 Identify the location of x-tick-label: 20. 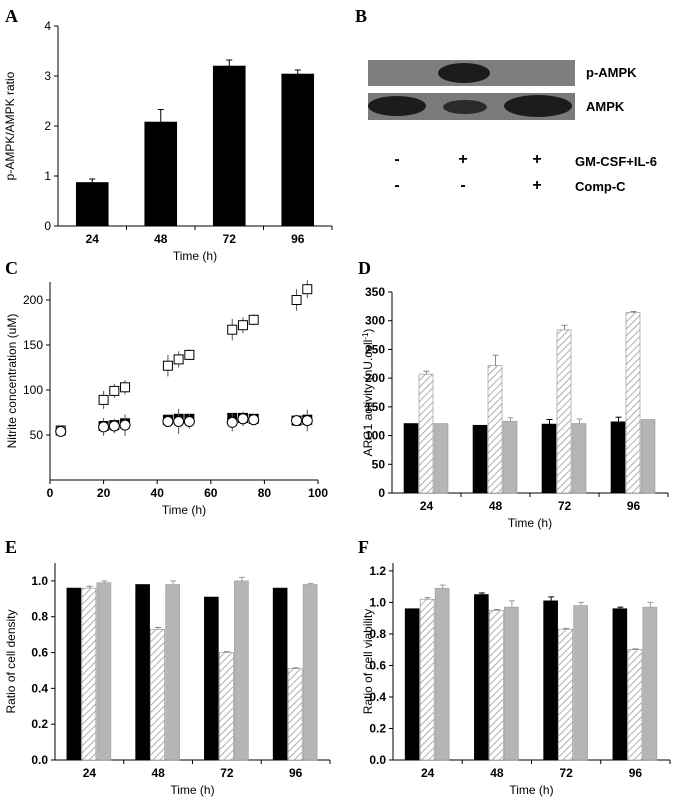
(104, 493).